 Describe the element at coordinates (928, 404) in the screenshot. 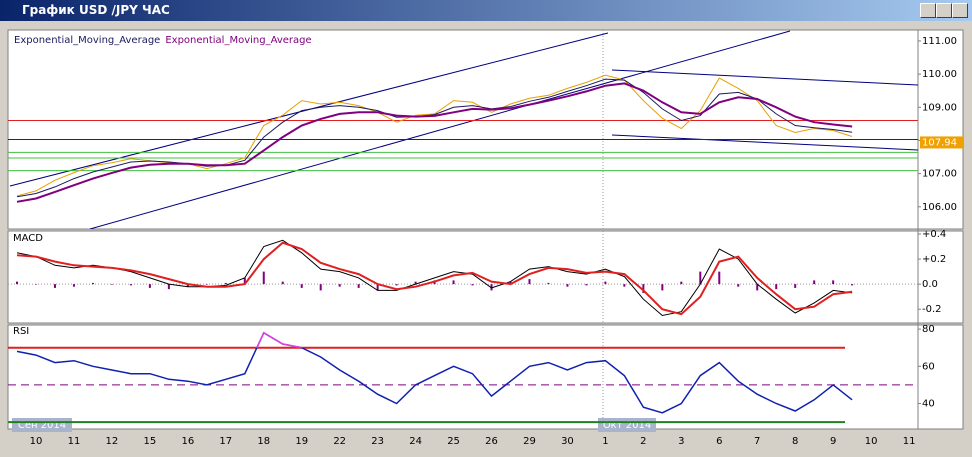

I see `y-tick-label: 40` at that location.